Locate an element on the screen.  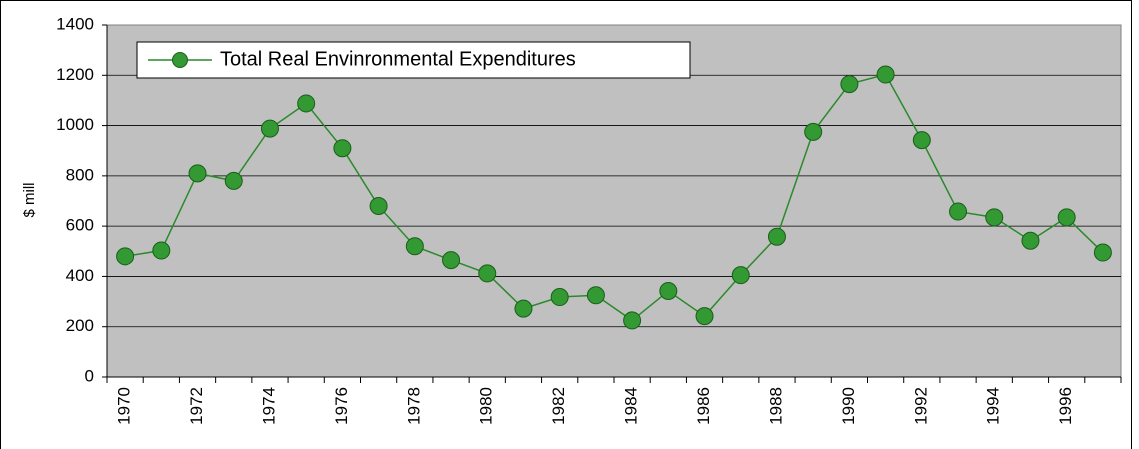
x-tick-label: 1996 is located at coordinates (1065, 406).